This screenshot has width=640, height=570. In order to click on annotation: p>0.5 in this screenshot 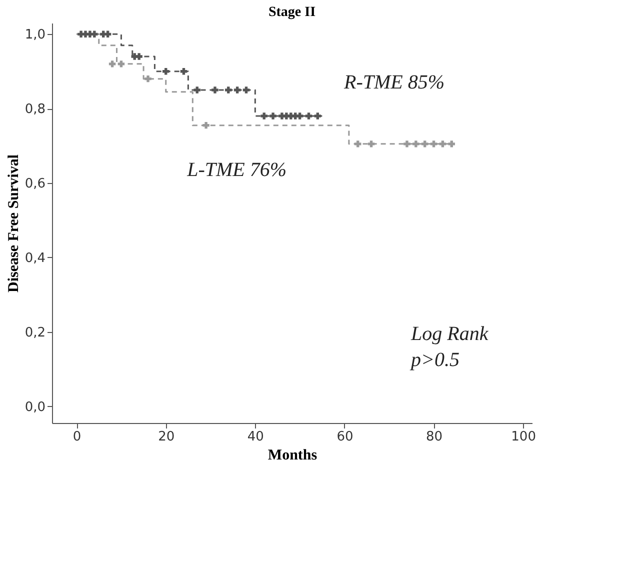, I will do `click(434, 359)`.